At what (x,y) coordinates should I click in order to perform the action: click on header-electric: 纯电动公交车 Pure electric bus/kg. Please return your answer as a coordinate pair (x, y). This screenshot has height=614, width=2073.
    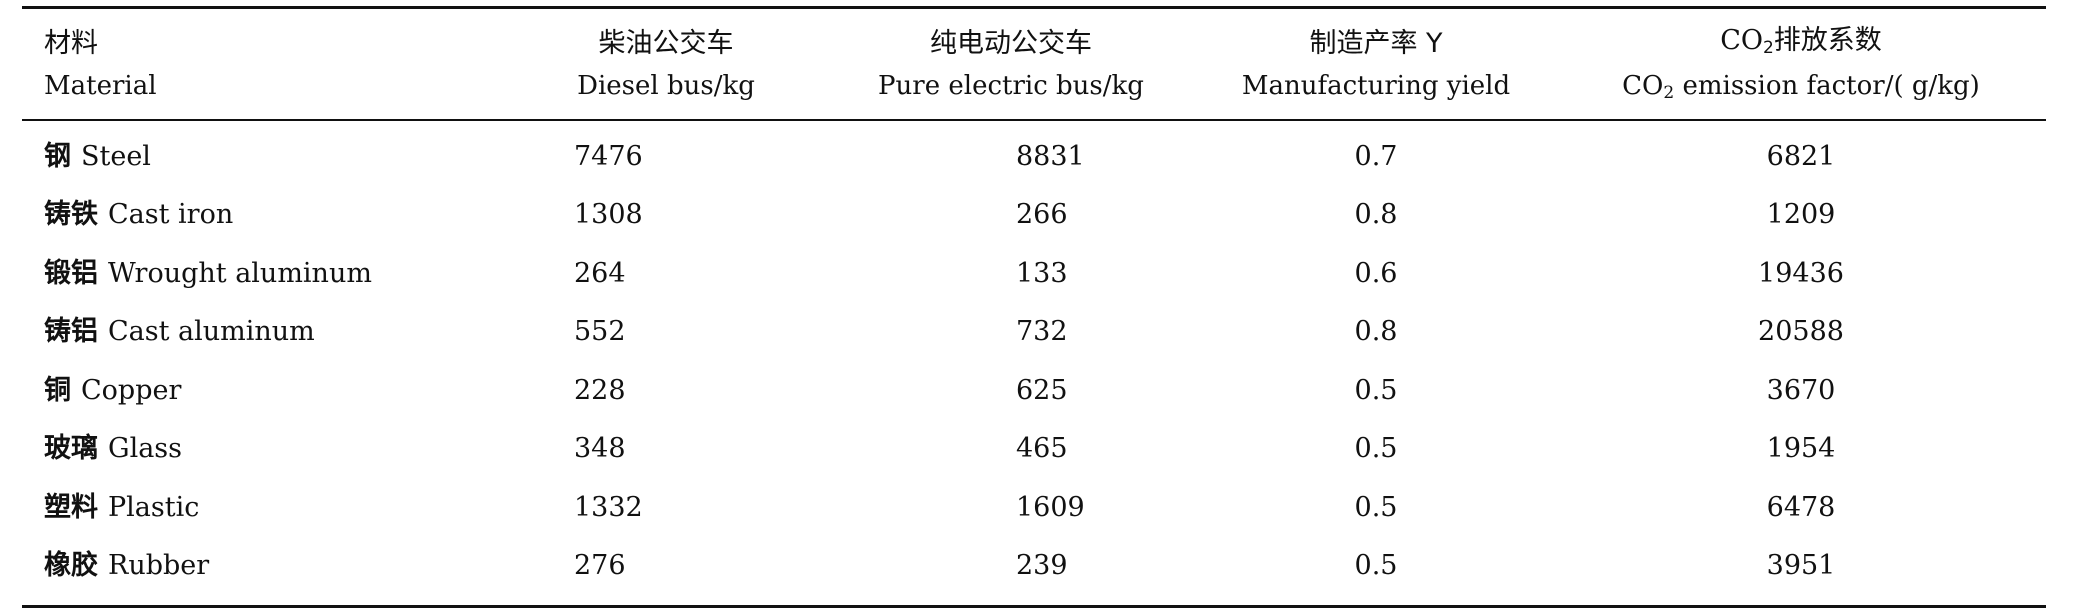
    Looking at the image, I should click on (1011, 64).